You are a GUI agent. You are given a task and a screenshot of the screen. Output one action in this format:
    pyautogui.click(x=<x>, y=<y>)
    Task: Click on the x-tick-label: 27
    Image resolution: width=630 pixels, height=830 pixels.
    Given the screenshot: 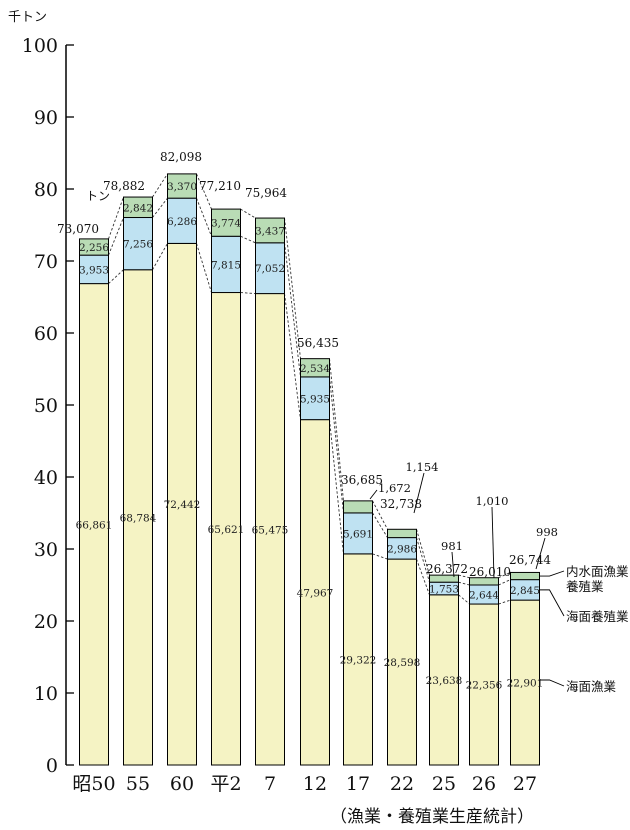 What is the action you would take?
    pyautogui.click(x=525, y=784)
    